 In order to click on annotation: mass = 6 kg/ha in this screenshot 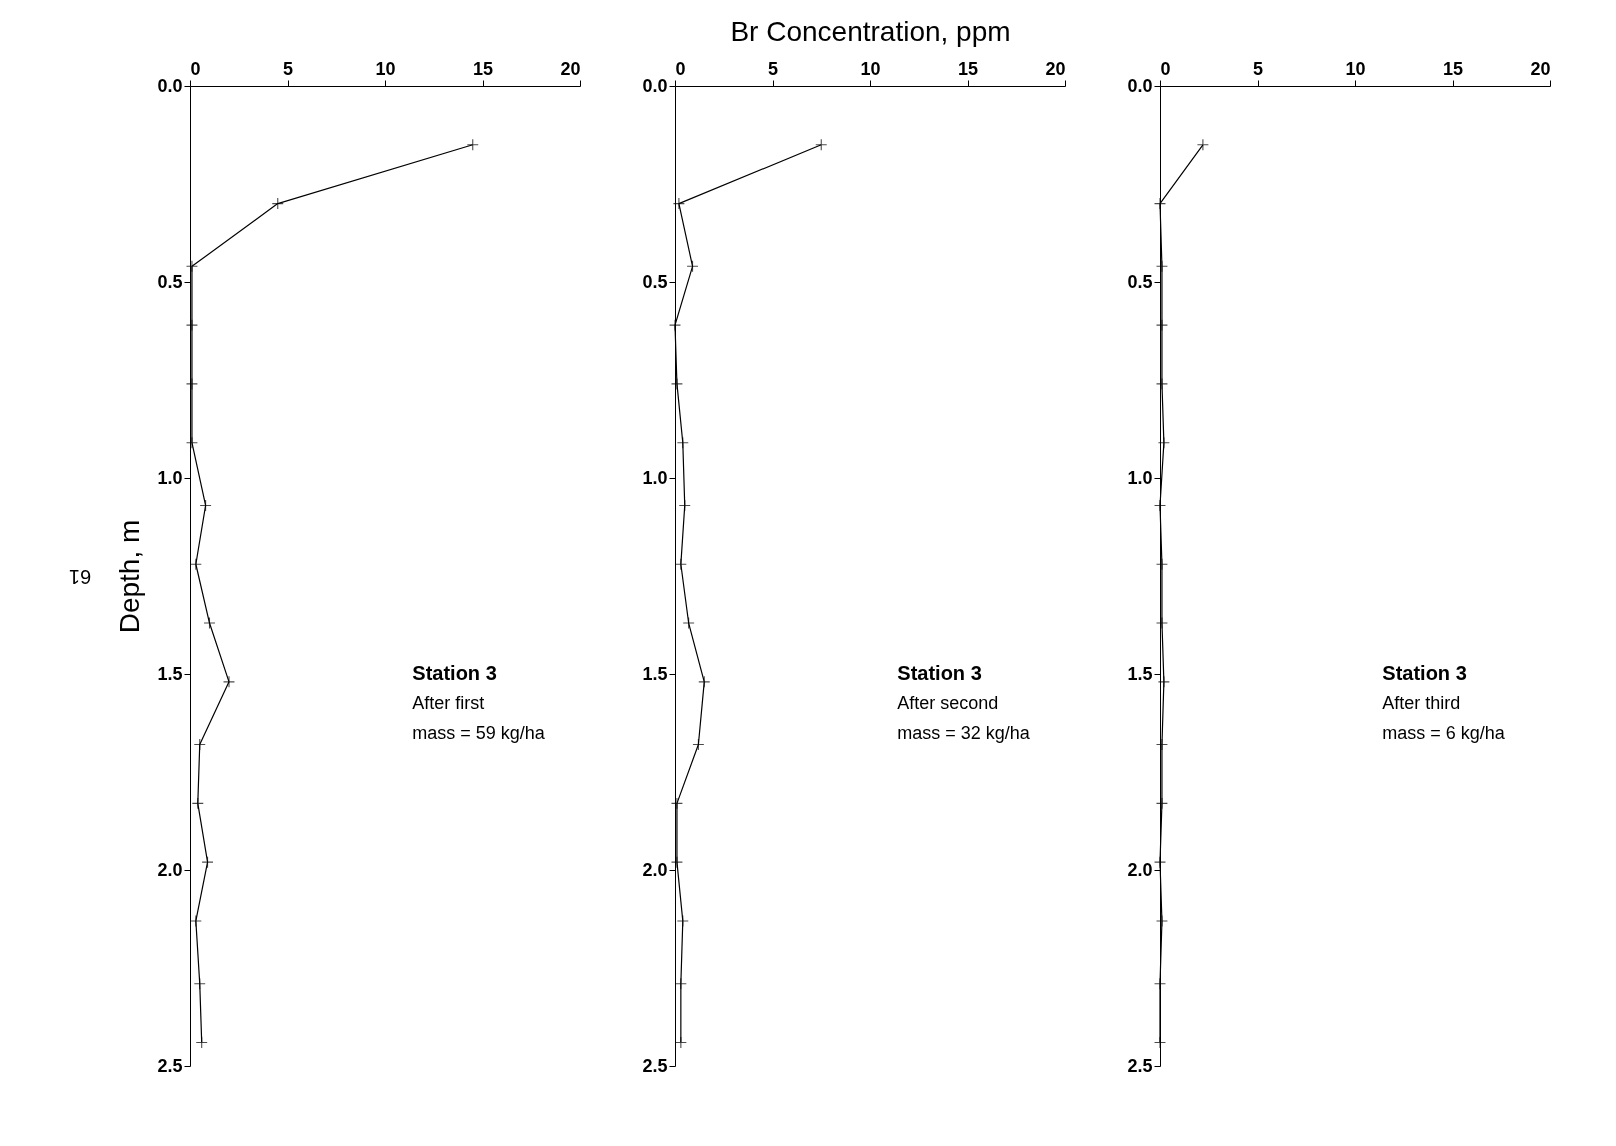, I will do `click(1444, 733)`.